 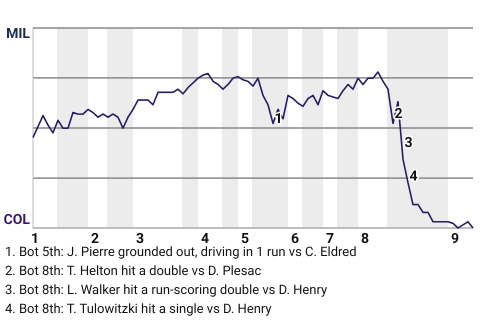 What do you see at coordinates (138, 309) in the screenshot?
I see `text: 4. Bot 8th: T. Tulowitzki hit a single vs D. Henry` at bounding box center [138, 309].